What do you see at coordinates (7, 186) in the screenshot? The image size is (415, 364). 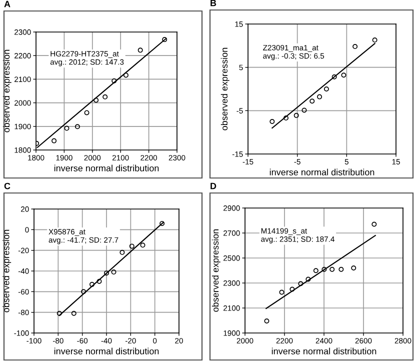 I see `chart-title: C` at bounding box center [7, 186].